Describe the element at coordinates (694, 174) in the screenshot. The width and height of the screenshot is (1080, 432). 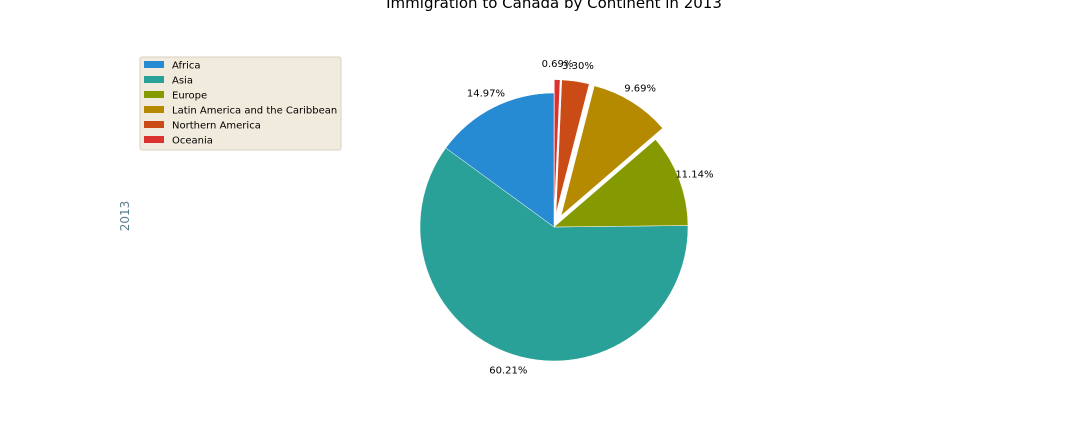
I see `percent-label-europe: 11.14%` at that location.